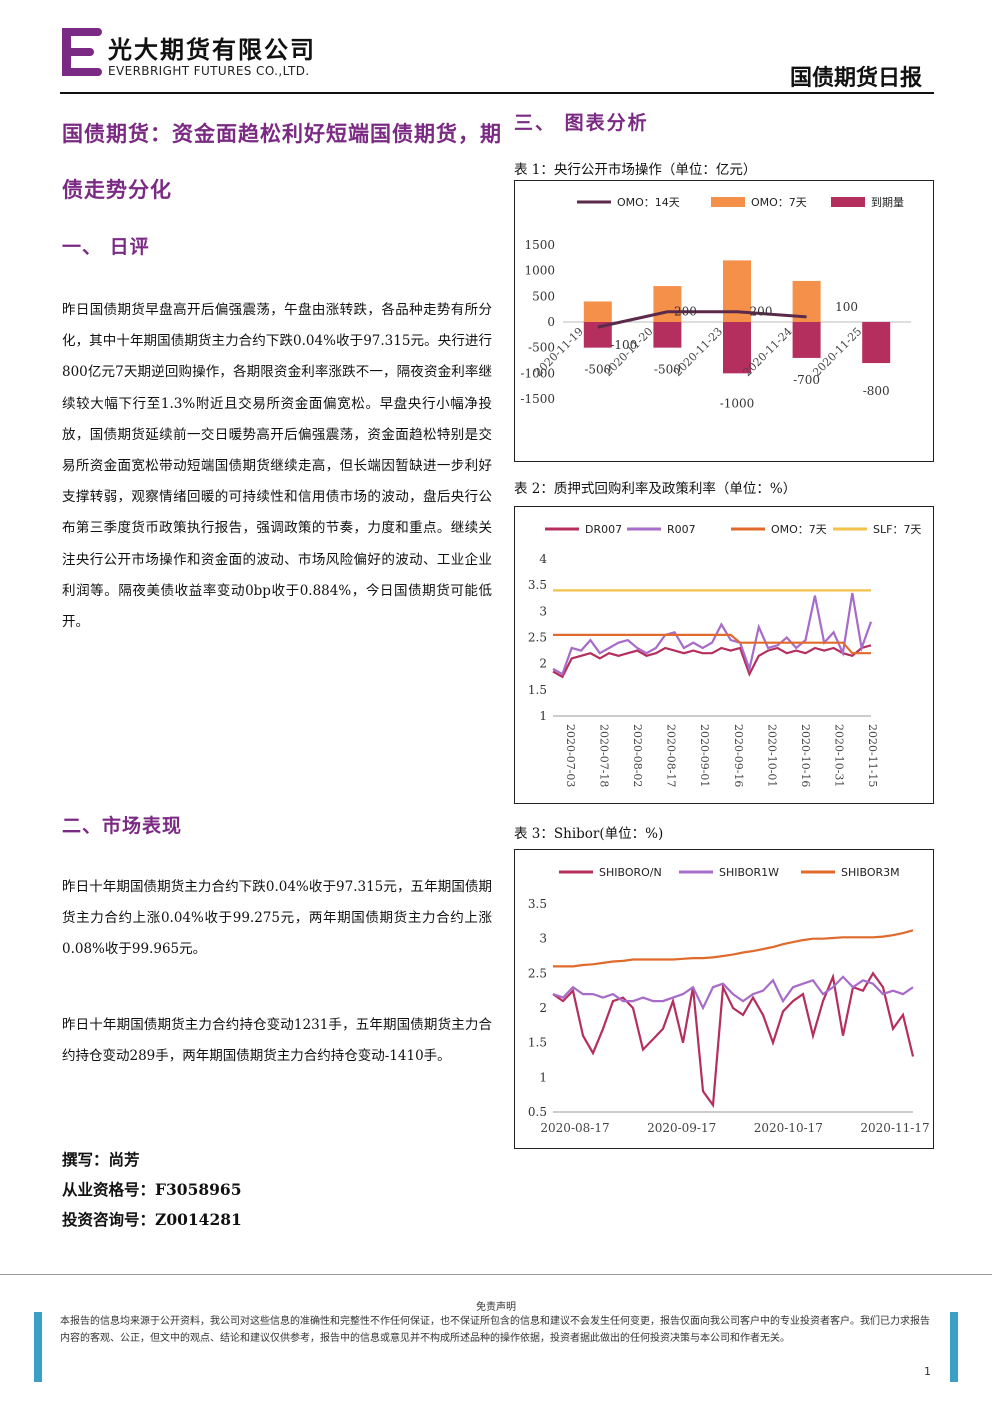 The width and height of the screenshot is (992, 1403). What do you see at coordinates (537, 373) in the screenshot?
I see `y-tick-label: -1000` at bounding box center [537, 373].